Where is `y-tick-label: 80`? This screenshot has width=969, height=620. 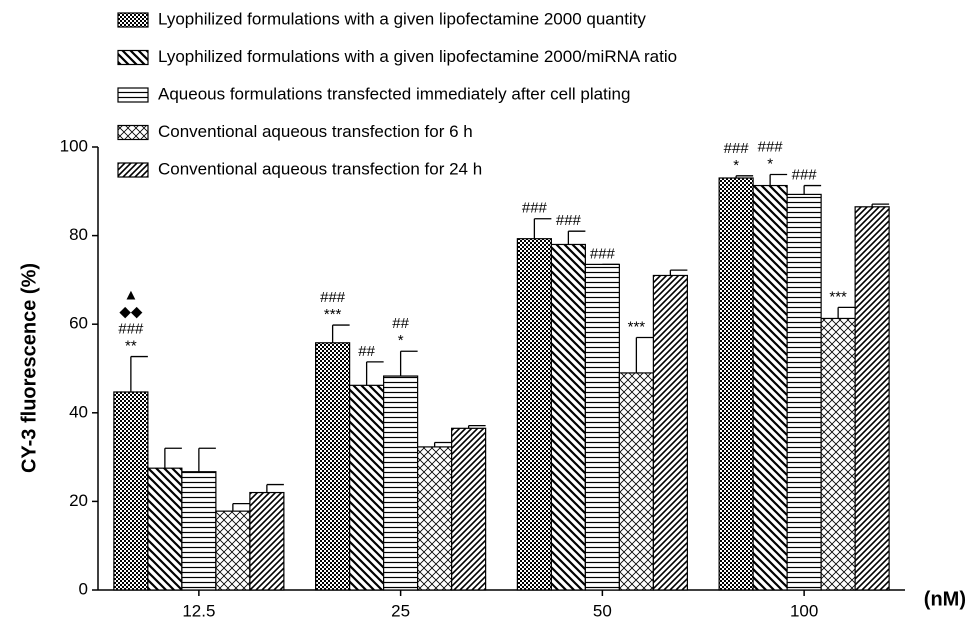 y-tick-label: 80 is located at coordinates (78, 234).